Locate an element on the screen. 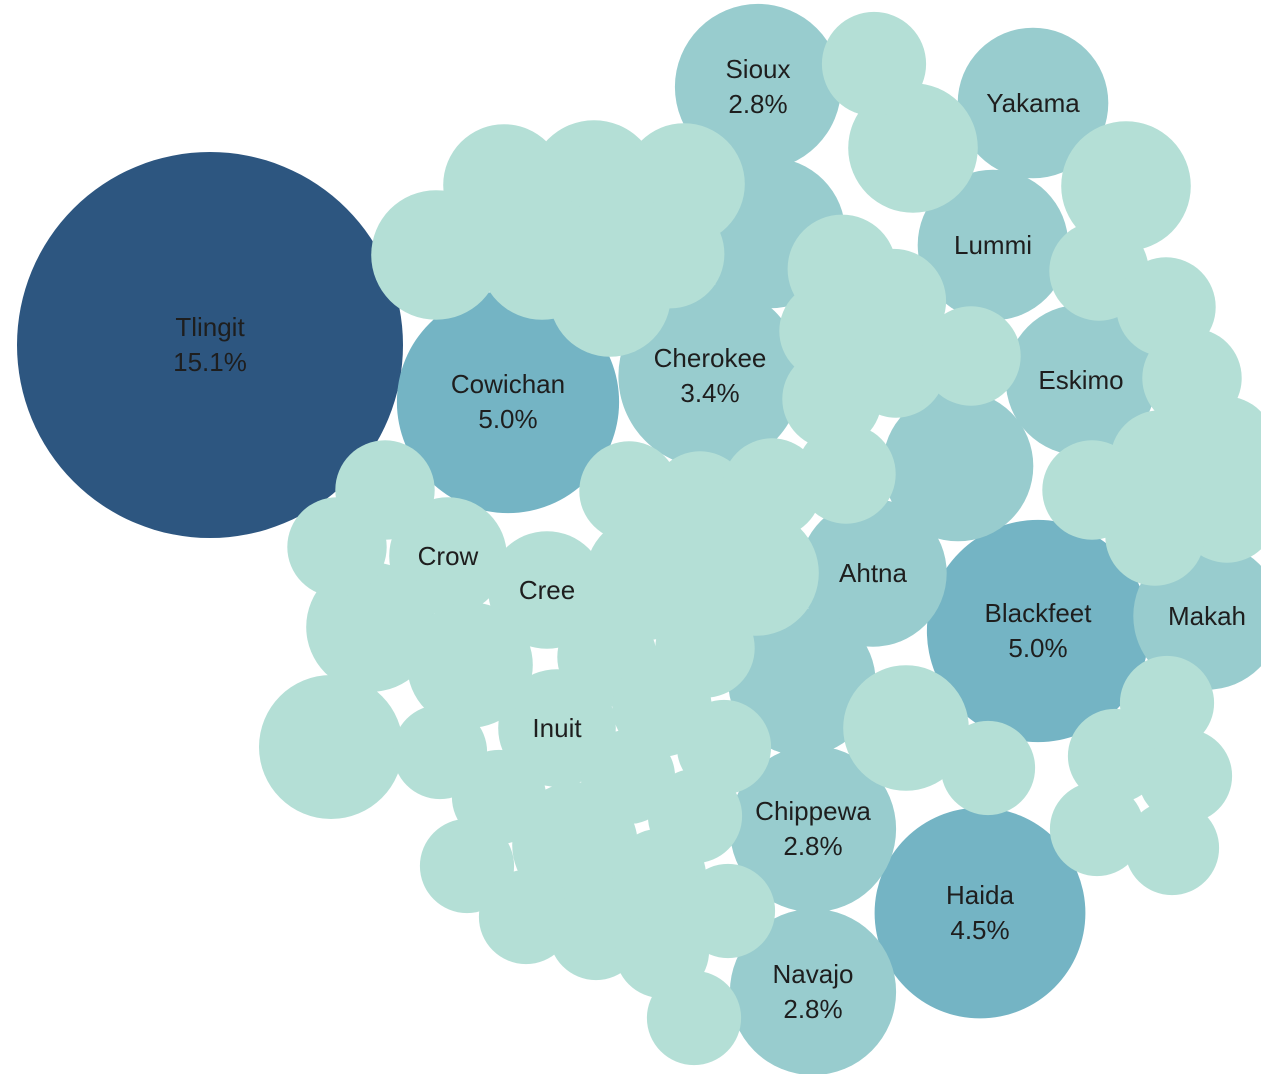 This screenshot has height=1074, width=1261. bubble-circle-navajo is located at coordinates (813, 991).